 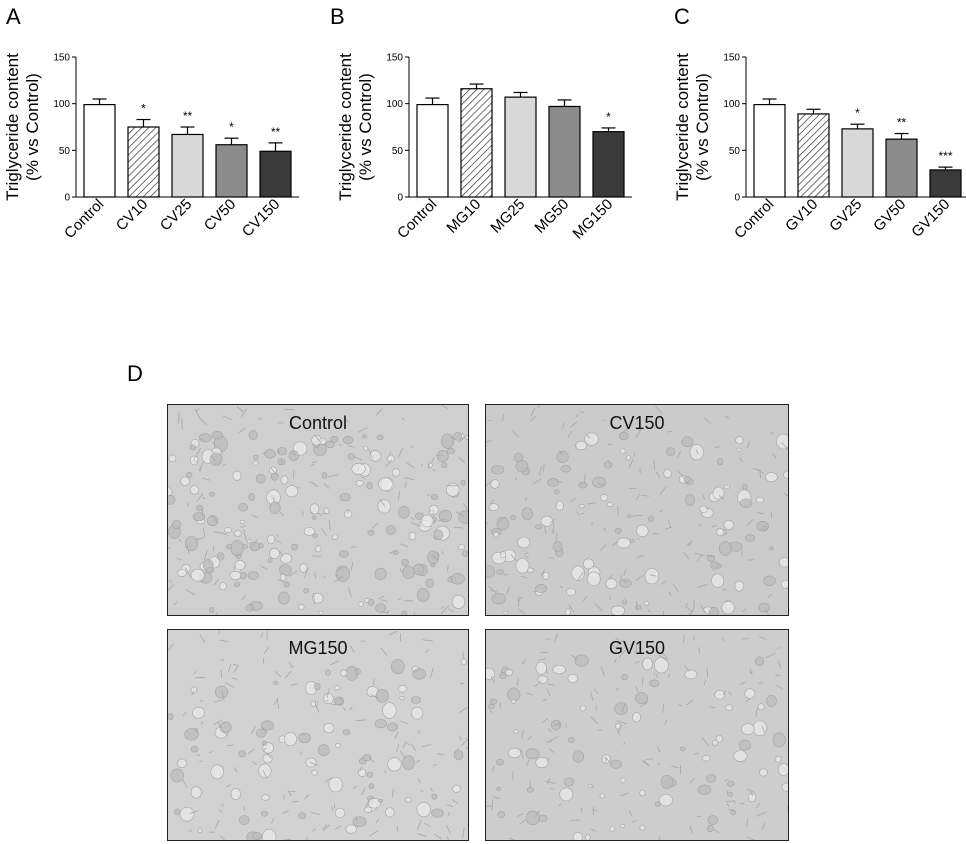 I want to click on micrograph-label: CV150, so click(x=637, y=423).